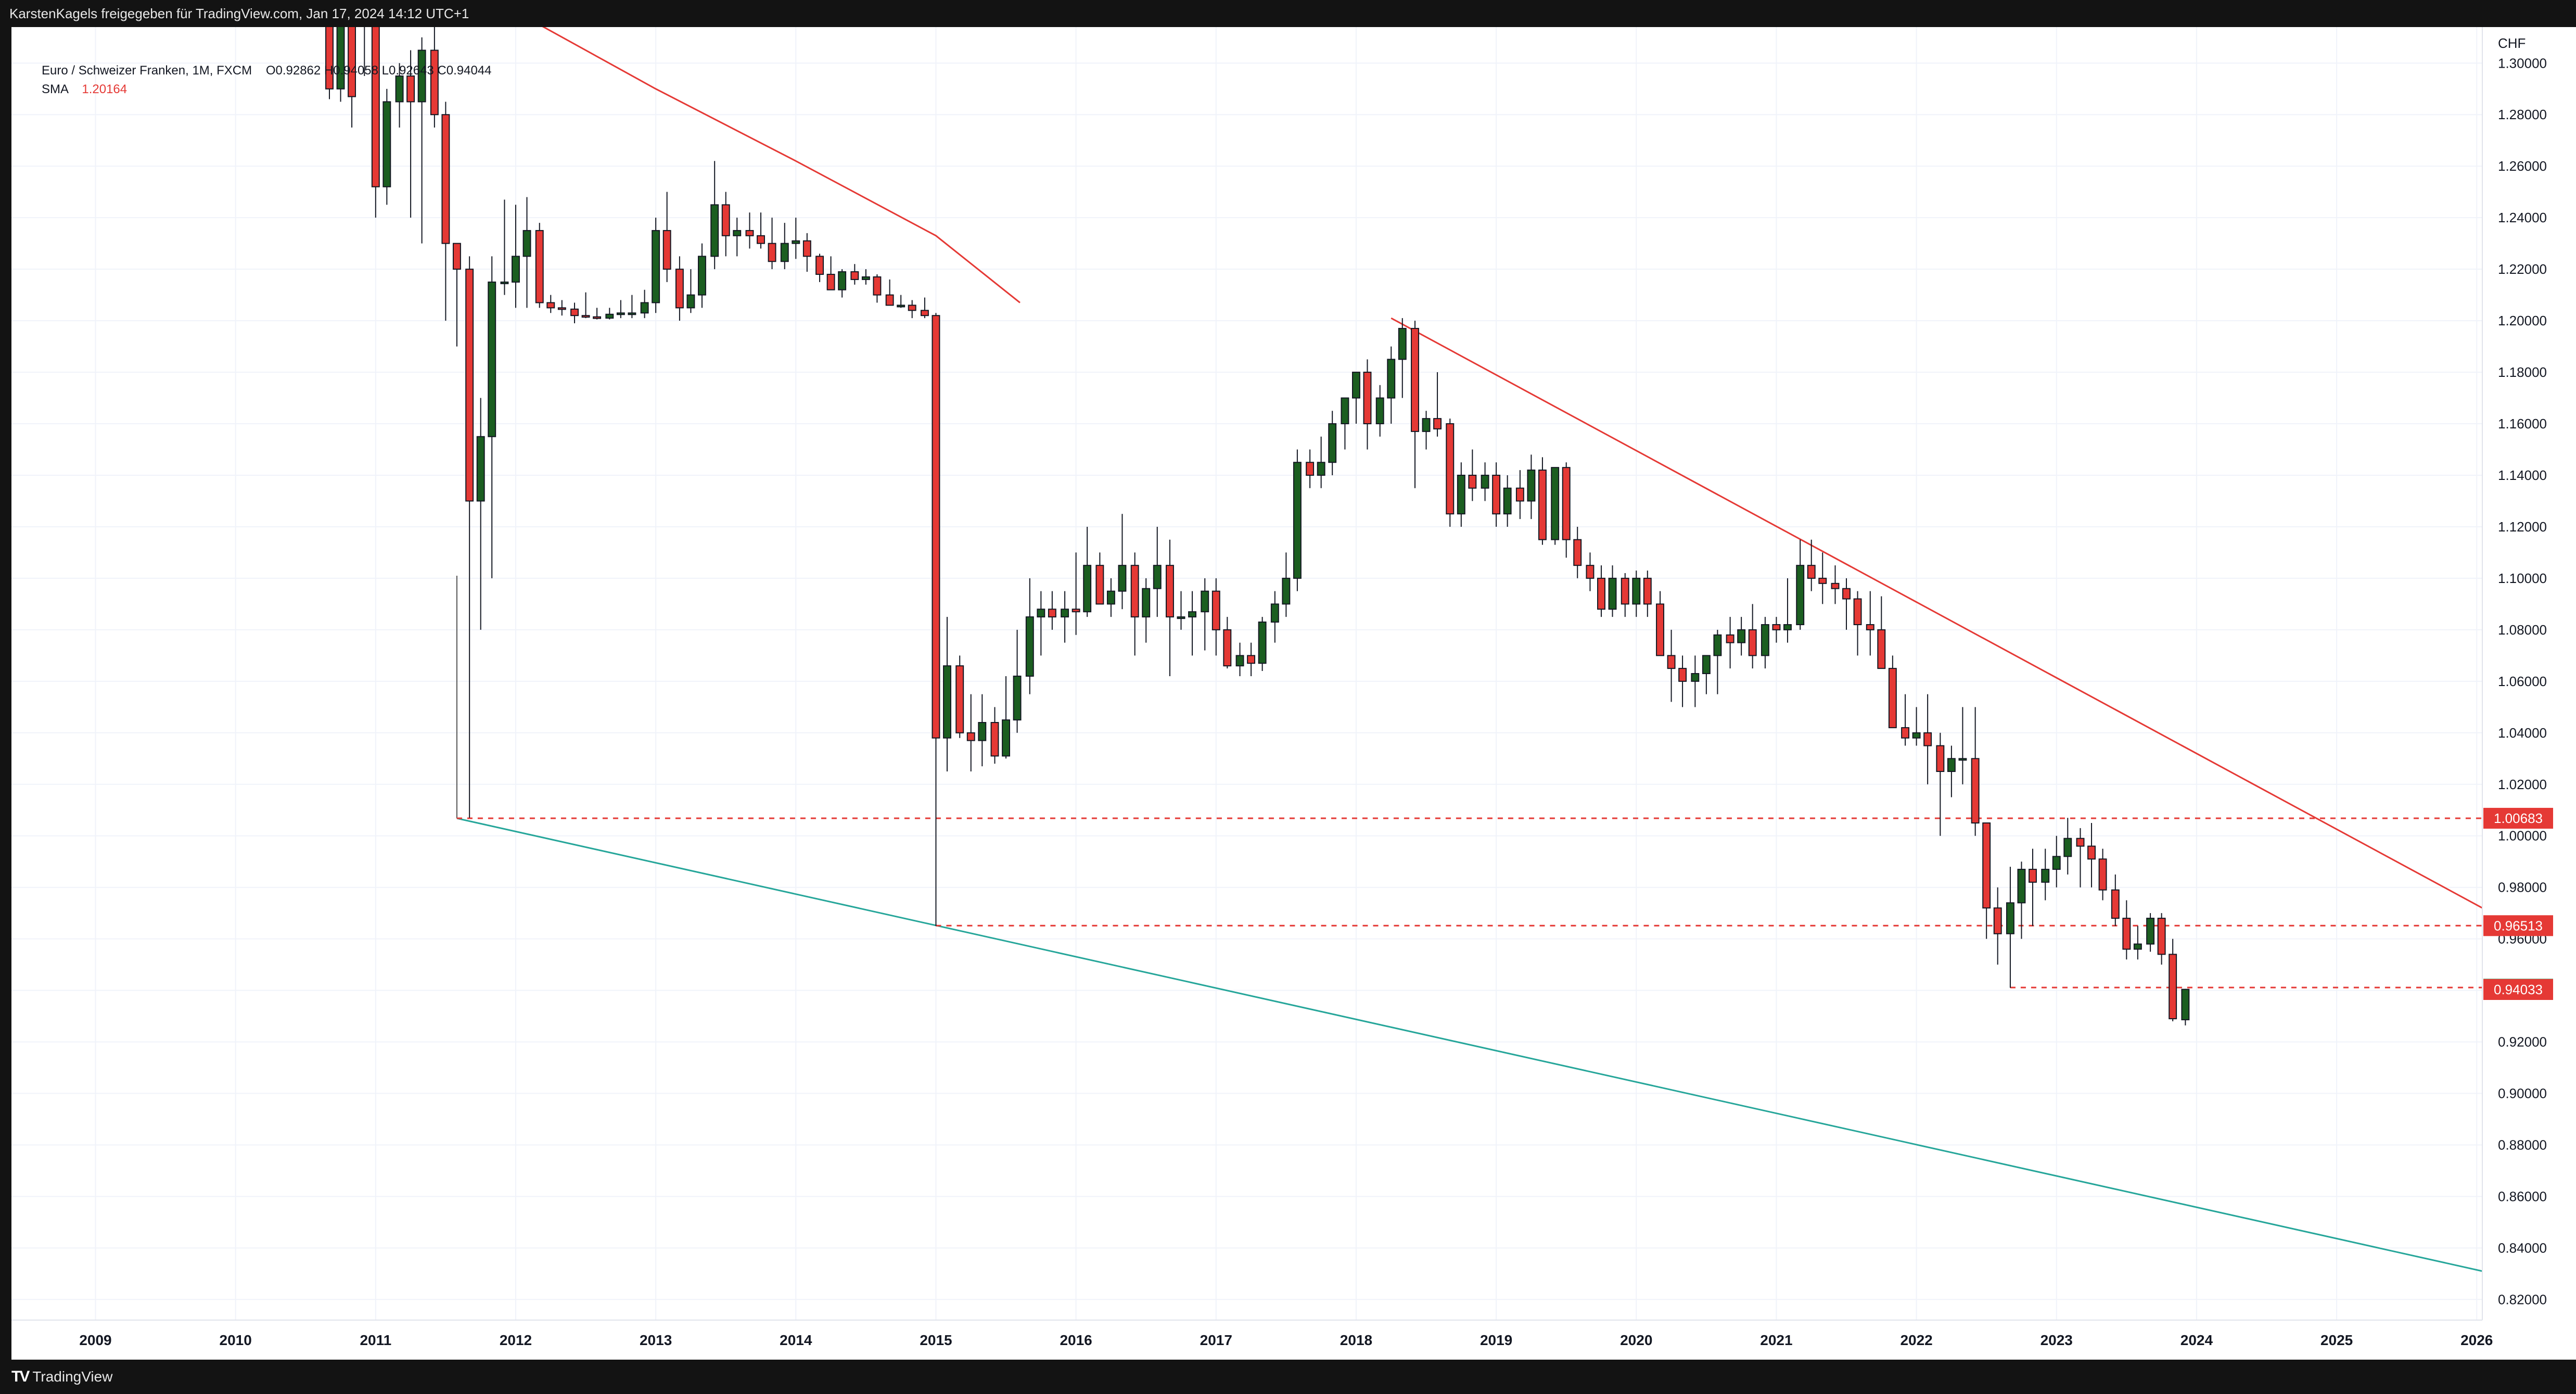 Image resolution: width=2576 pixels, height=1394 pixels. Describe the element at coordinates (20, 1376) in the screenshot. I see `tradingview-logo-icon: TV` at that location.